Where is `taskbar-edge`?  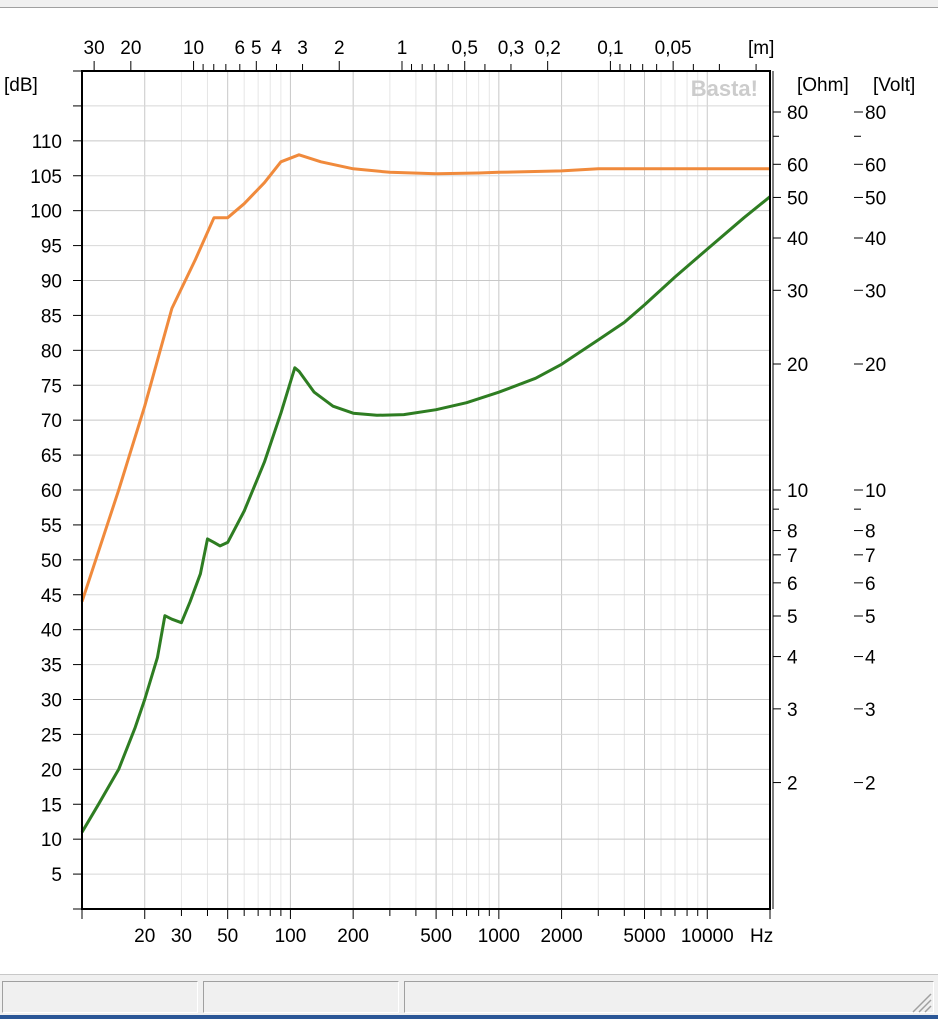 taskbar-edge is located at coordinates (469, 1017).